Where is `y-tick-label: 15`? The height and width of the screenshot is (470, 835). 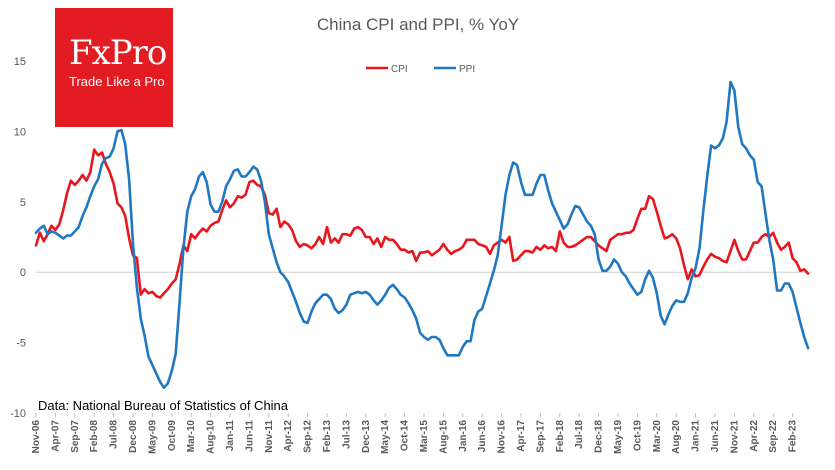 y-tick-label: 15 is located at coordinates (20, 62).